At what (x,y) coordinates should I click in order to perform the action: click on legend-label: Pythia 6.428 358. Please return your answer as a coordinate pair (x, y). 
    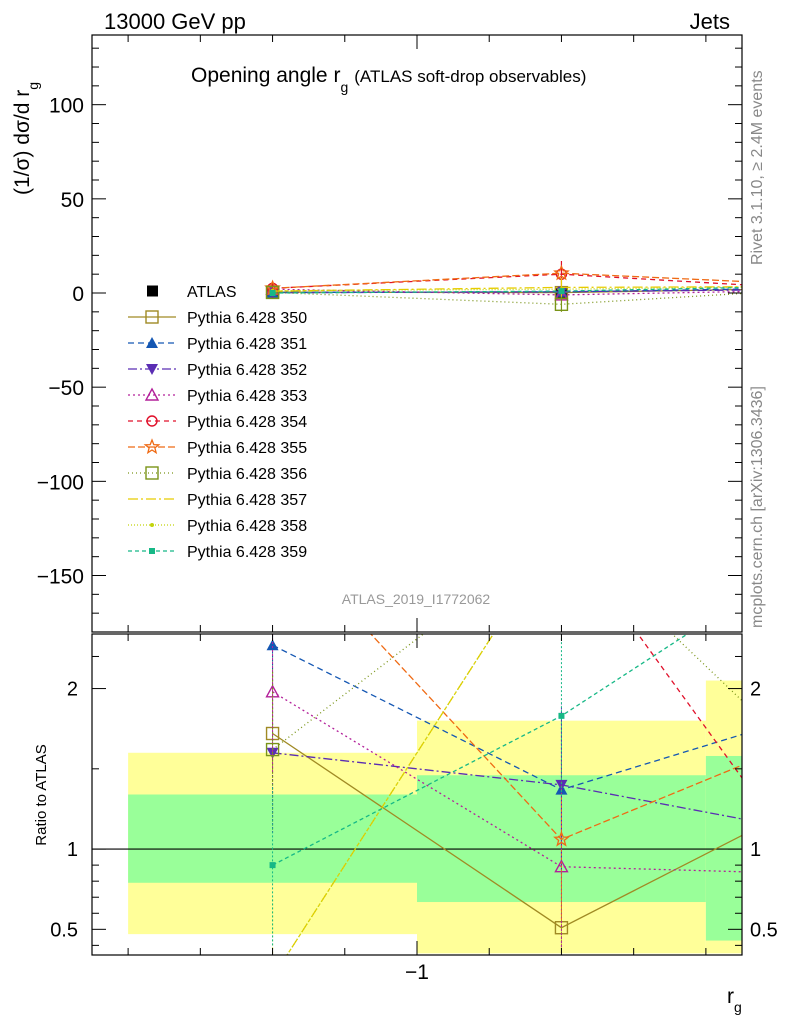
    Looking at the image, I should click on (247, 526).